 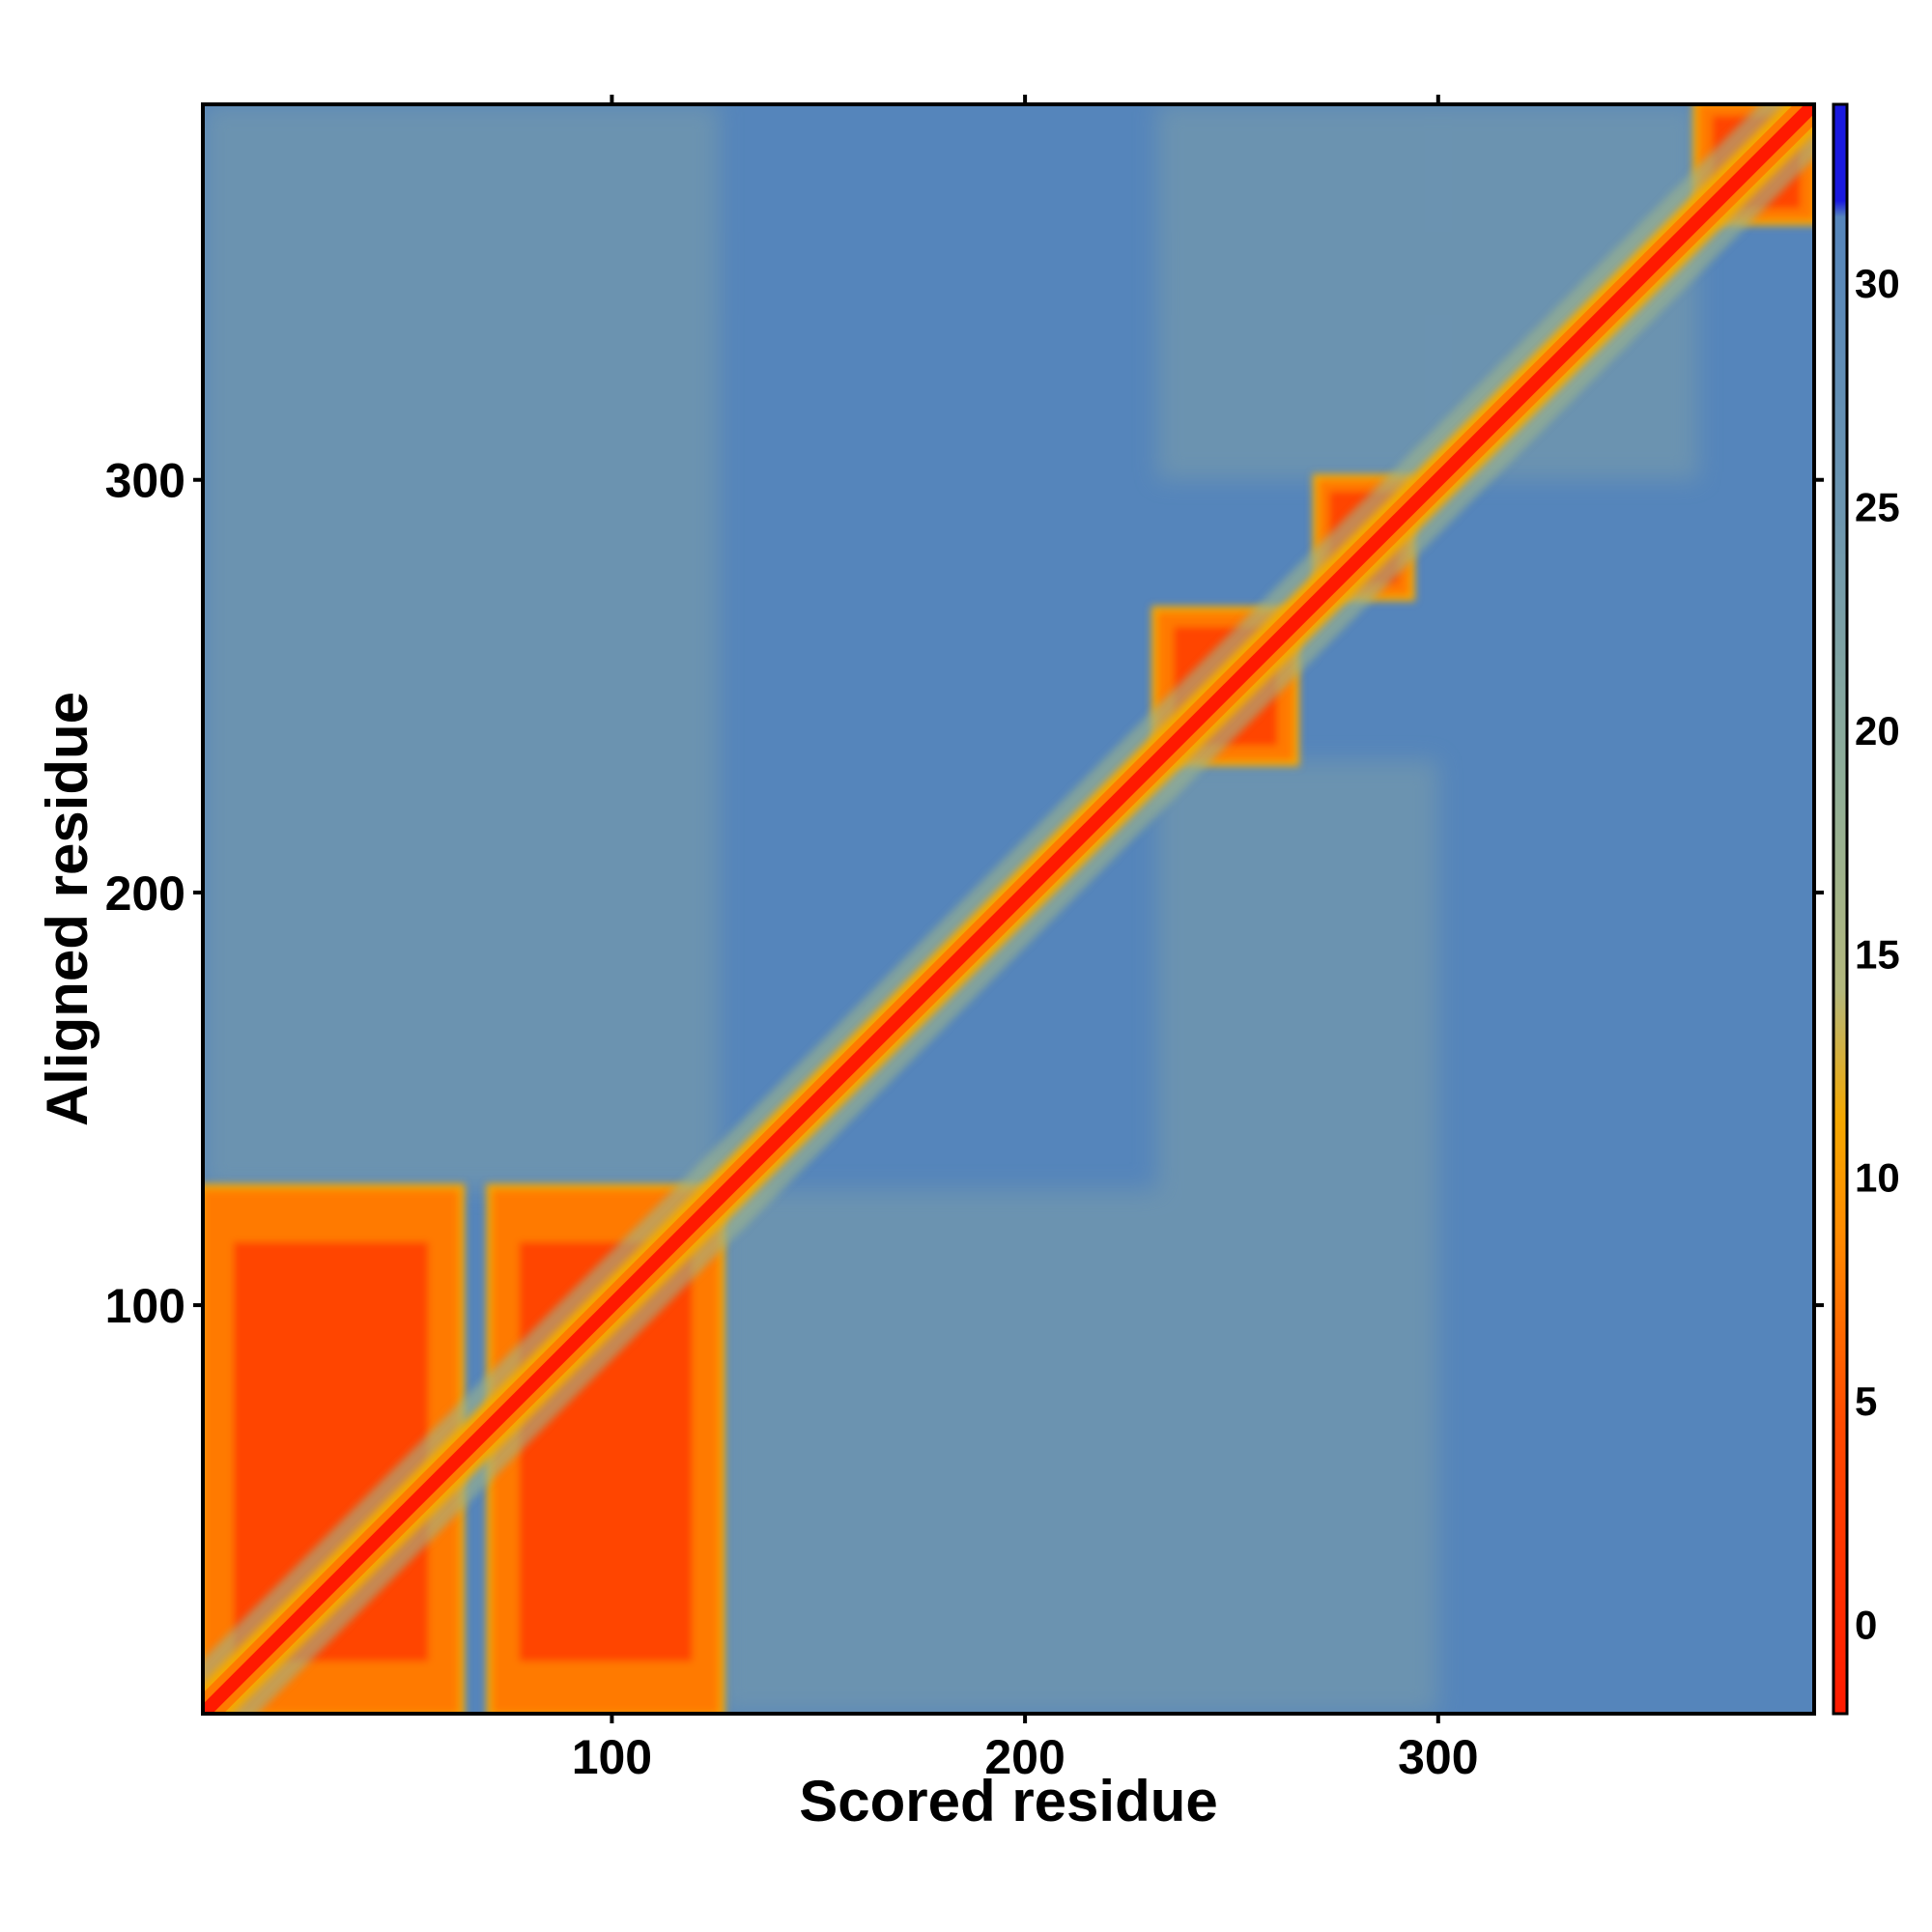 I want to click on colorbar-tick-label: 25, so click(x=1877, y=507).